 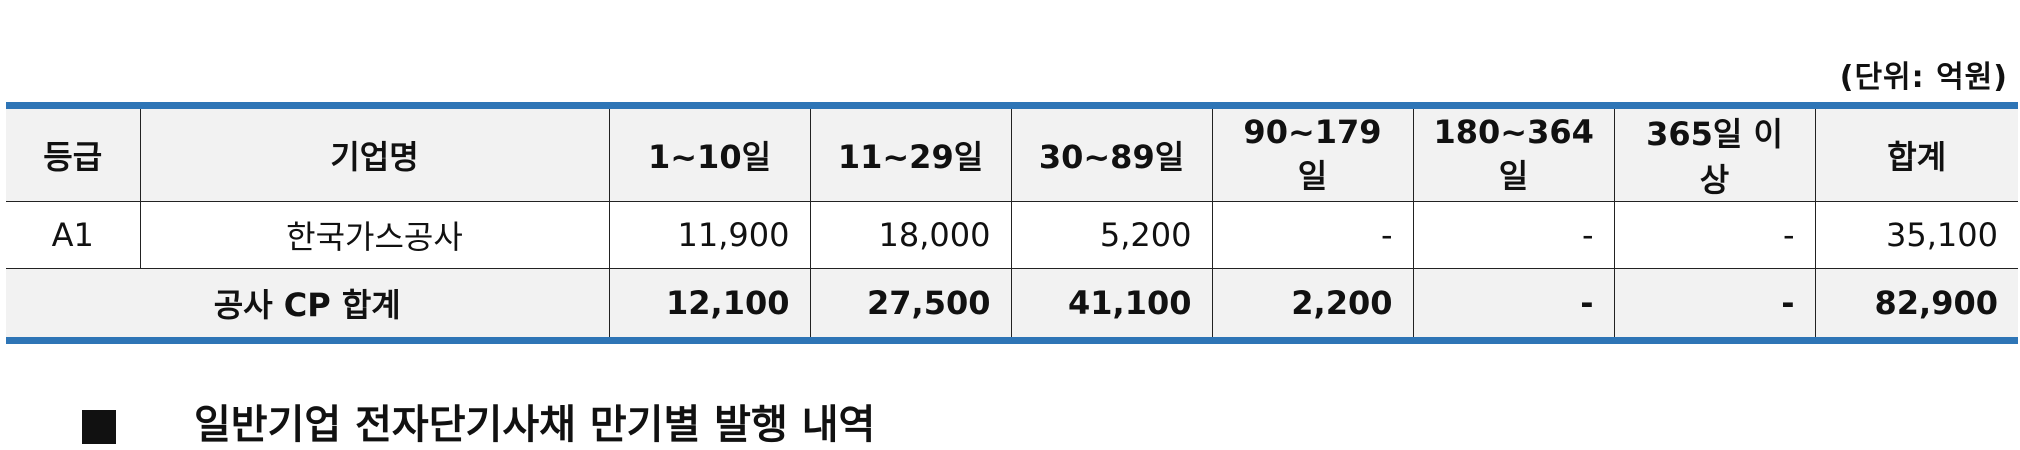 I want to click on total-value: 2,200, so click(x=1312, y=302).